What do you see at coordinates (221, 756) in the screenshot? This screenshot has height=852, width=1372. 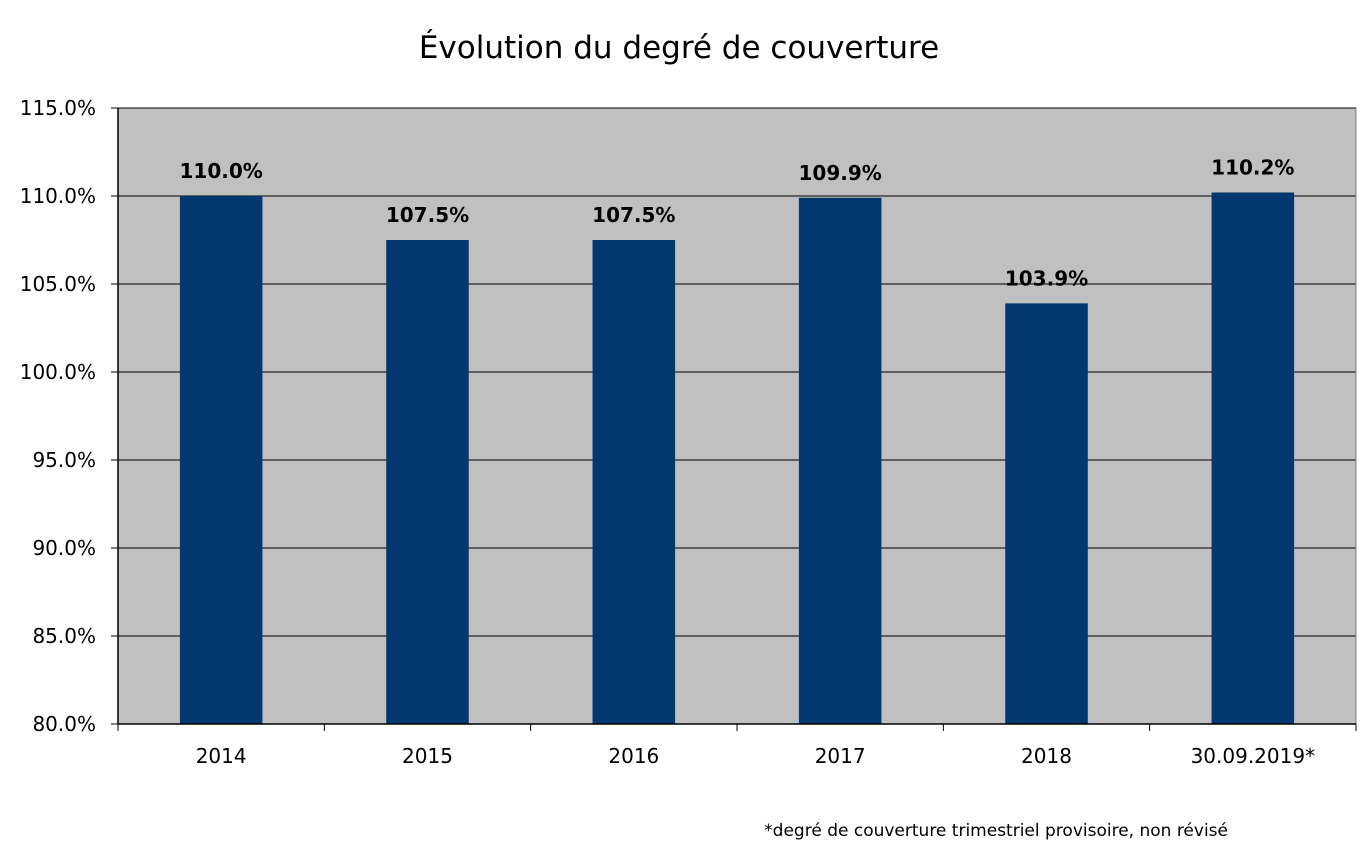 I see `x-tick-label: 2014` at bounding box center [221, 756].